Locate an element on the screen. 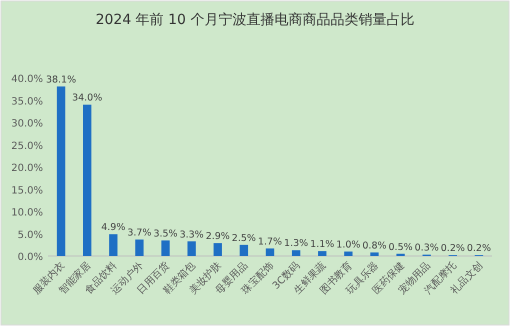 The height and width of the screenshot is (330, 510). y-tick-label: 20.0% is located at coordinates (27, 168).